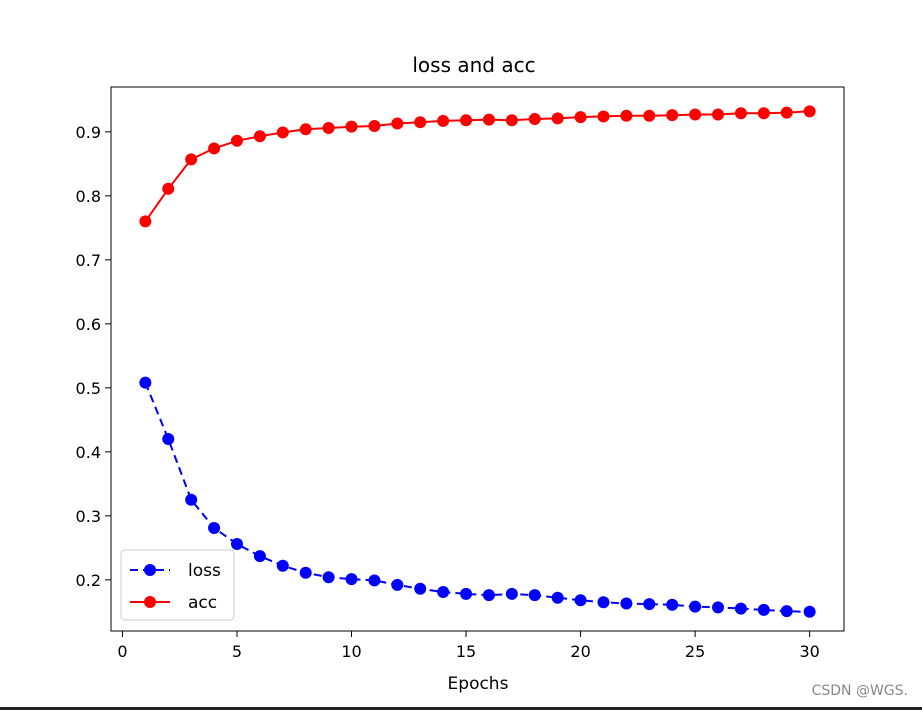 The height and width of the screenshot is (710, 922). Describe the element at coordinates (122, 651) in the screenshot. I see `x-tick-label: 0` at that location.